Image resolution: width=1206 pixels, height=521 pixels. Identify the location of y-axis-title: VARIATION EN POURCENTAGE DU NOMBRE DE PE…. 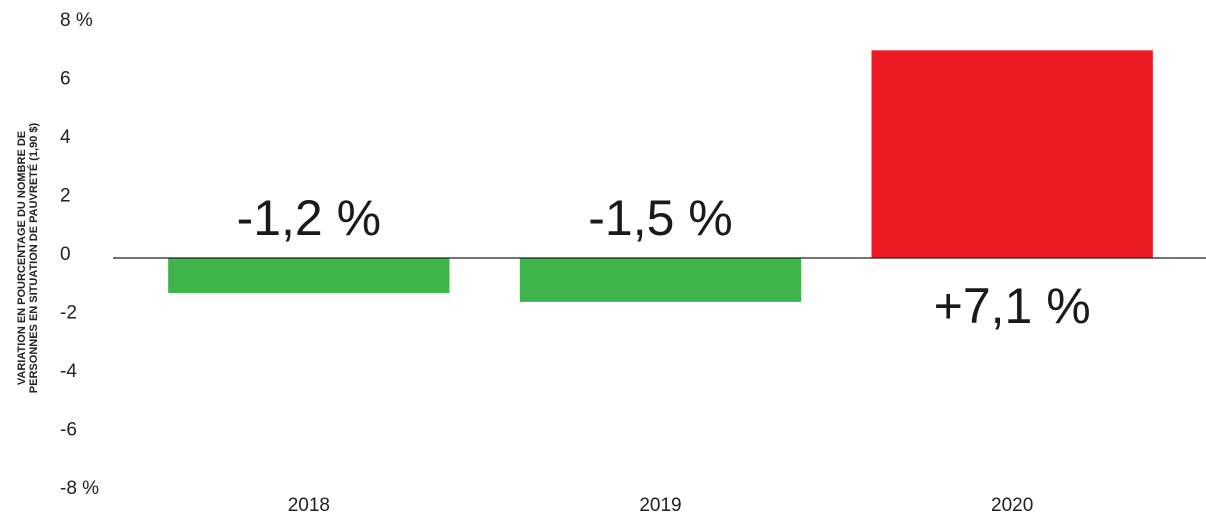
(28, 257).